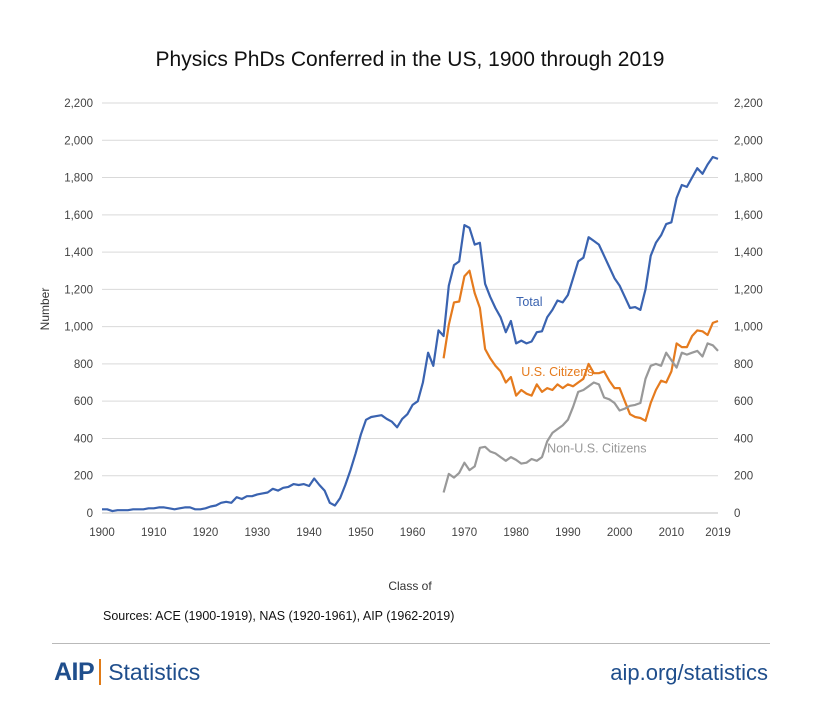 The height and width of the screenshot is (724, 820). I want to click on x-axis-title: Class of, so click(410, 586).